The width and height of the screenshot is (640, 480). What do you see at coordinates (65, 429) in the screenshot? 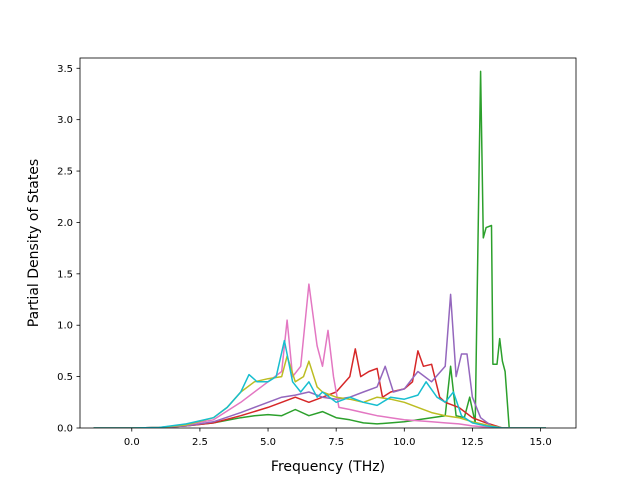
I see `y-tick-label: 0.0` at bounding box center [65, 429].